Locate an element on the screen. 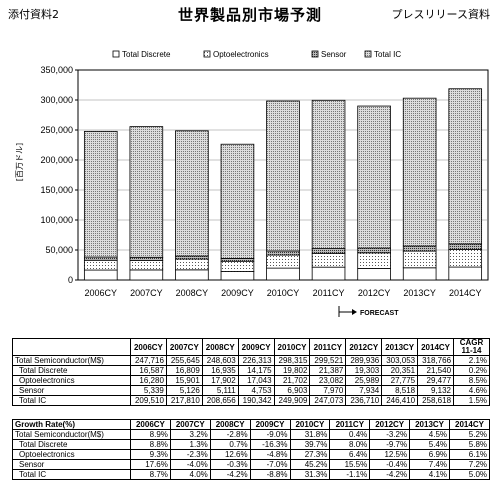 The width and height of the screenshot is (500, 485). table-cell: 8.8% is located at coordinates (150, 444).